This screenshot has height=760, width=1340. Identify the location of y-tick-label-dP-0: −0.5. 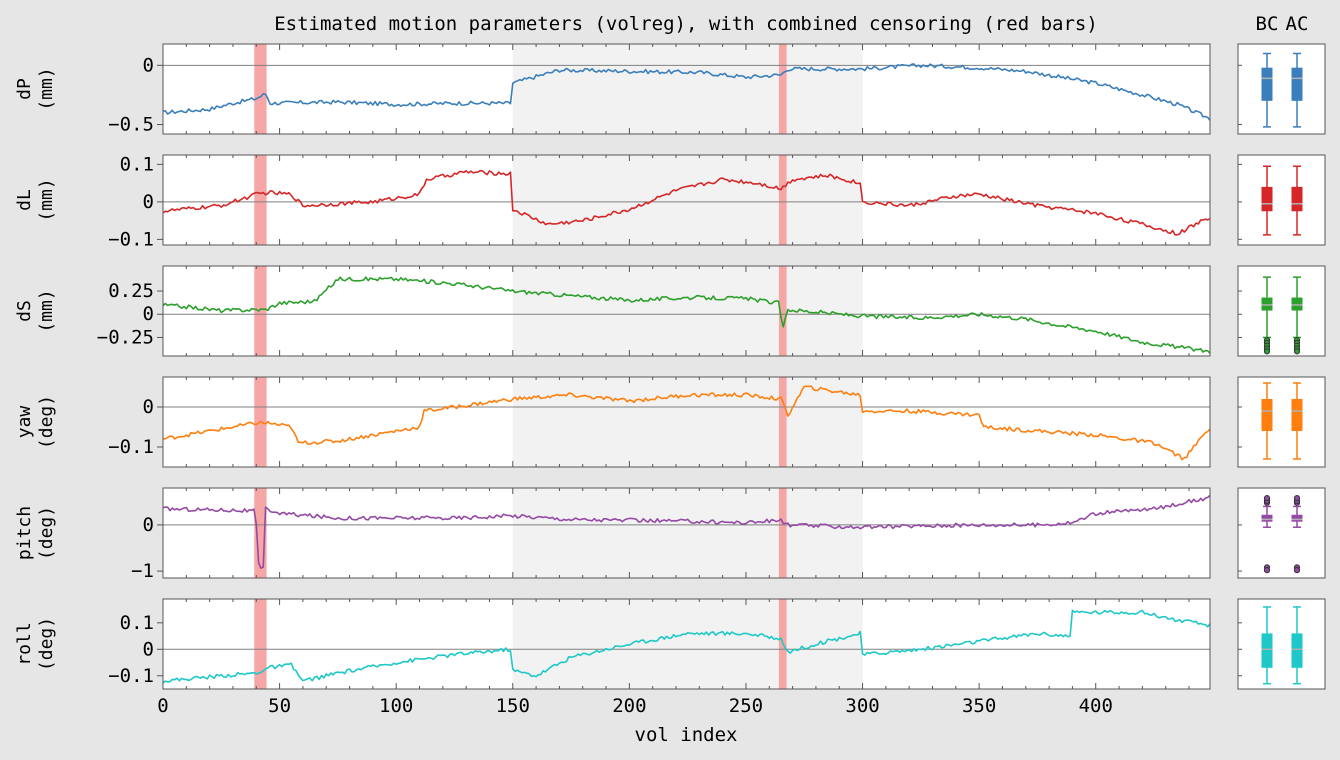
(131, 125).